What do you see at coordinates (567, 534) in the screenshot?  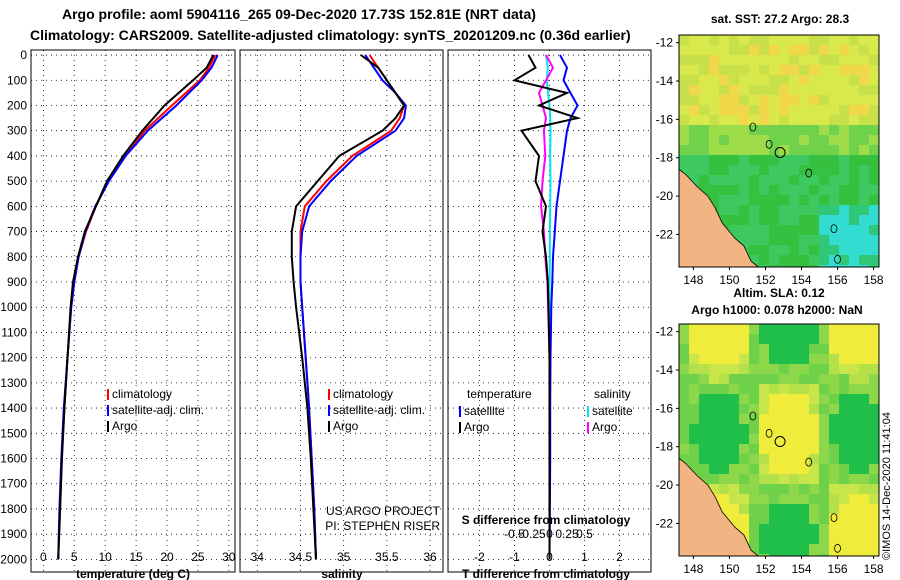 I see `sdiff-tick-label: 0.25` at bounding box center [567, 534].